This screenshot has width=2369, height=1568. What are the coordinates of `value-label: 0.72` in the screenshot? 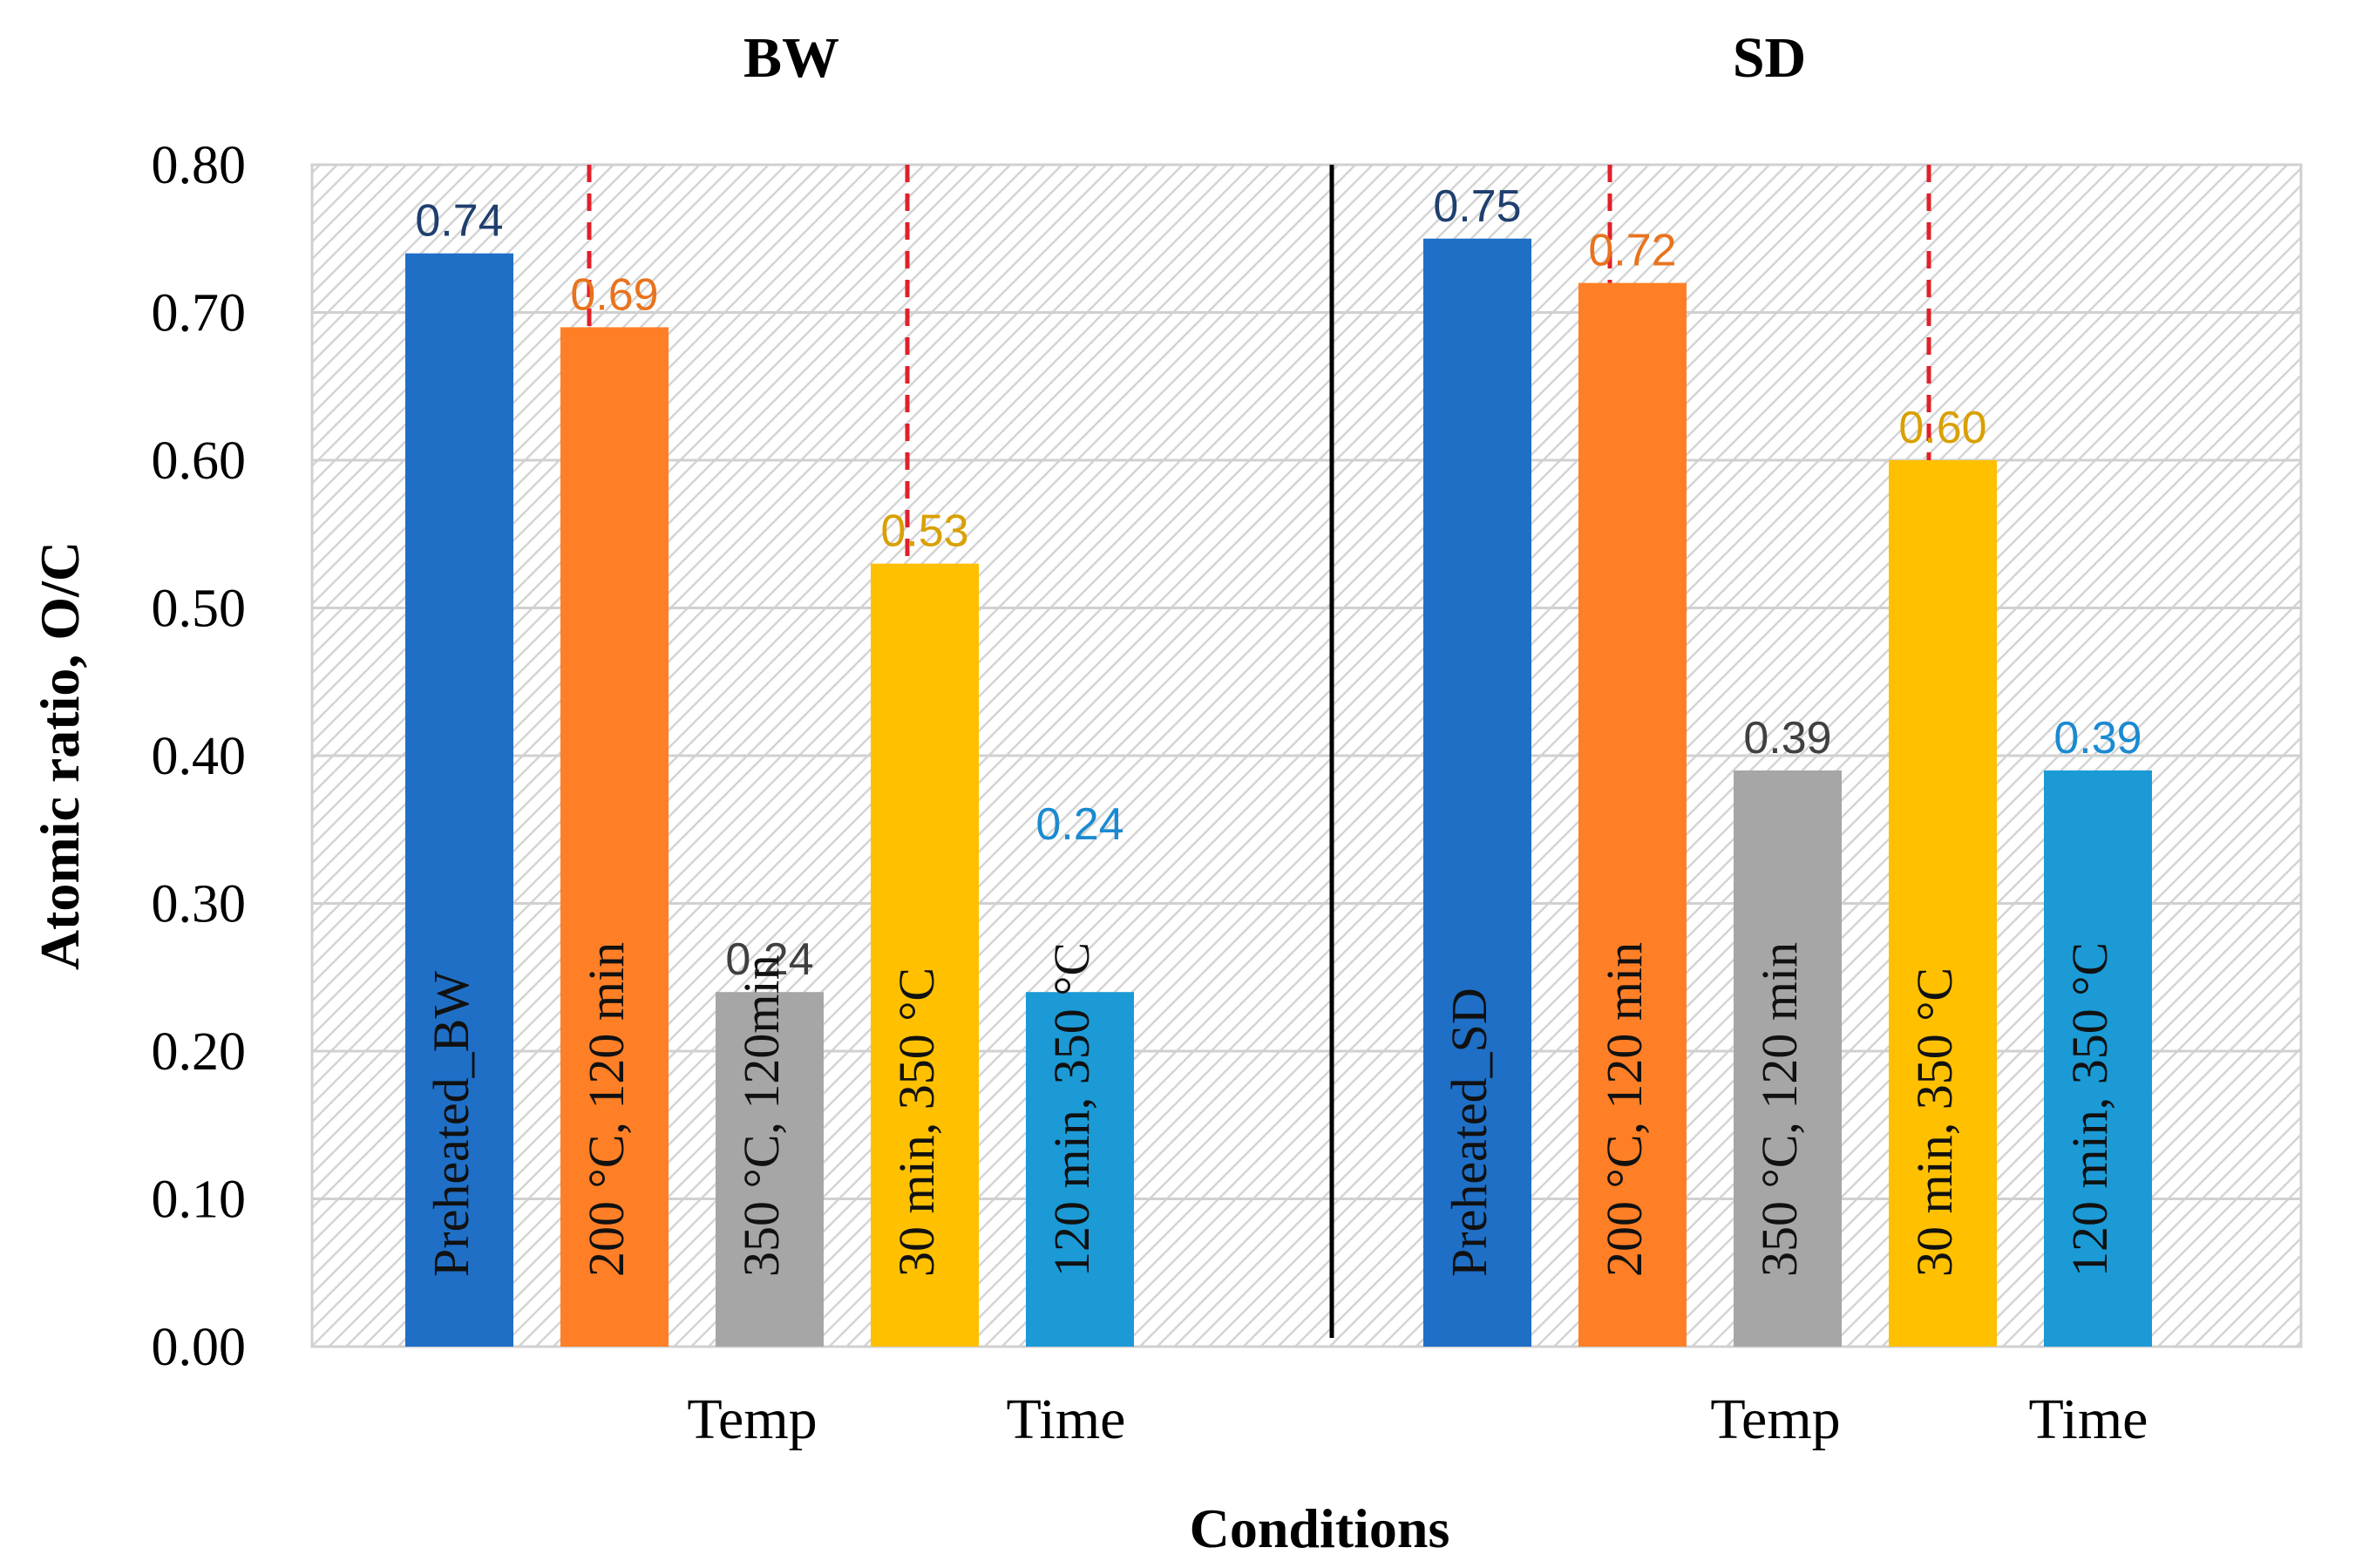 It's located at (1632, 251).